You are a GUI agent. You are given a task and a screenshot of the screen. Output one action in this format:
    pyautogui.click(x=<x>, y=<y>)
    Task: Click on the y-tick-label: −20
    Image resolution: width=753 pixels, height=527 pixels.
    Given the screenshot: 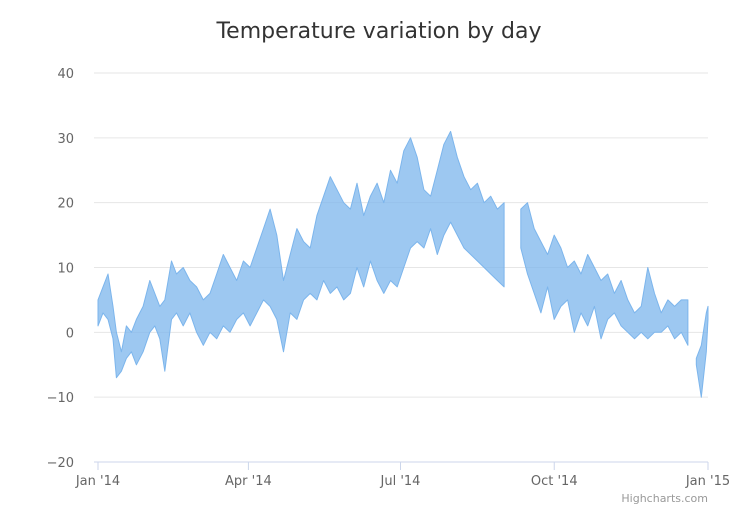 What is the action you would take?
    pyautogui.click(x=60, y=463)
    